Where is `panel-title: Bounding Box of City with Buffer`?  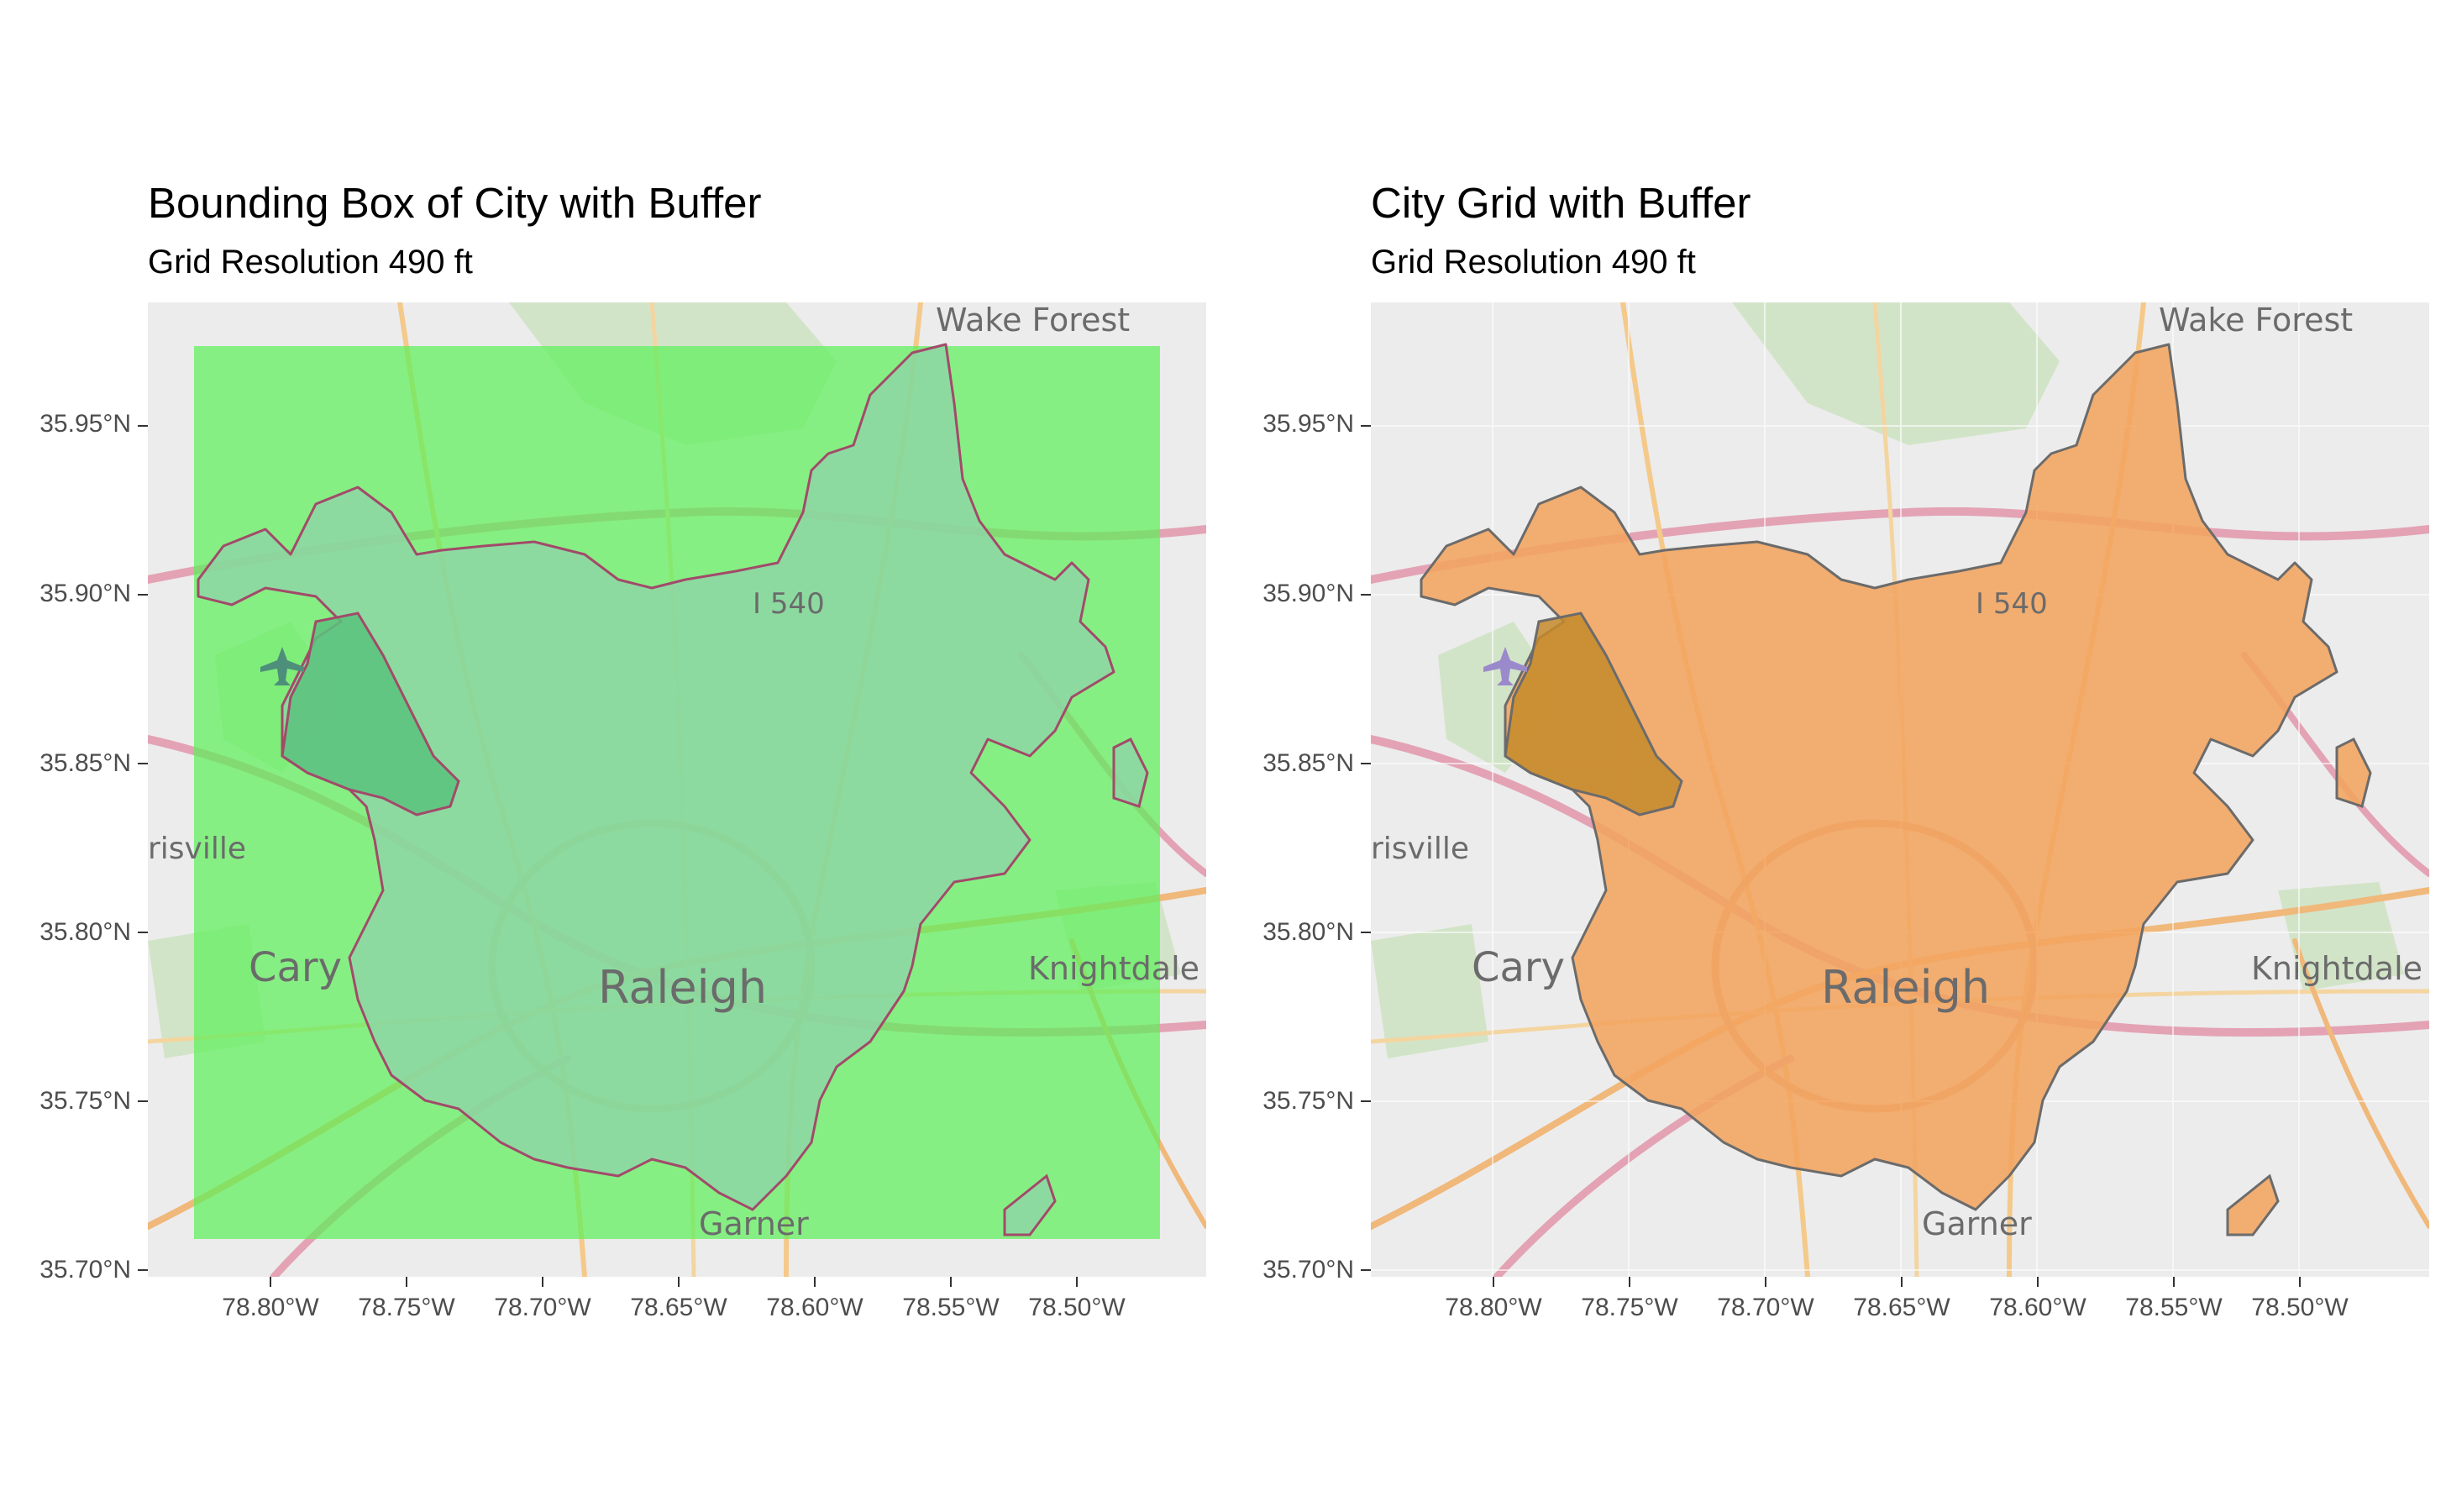
panel-title: Bounding Box of City with Buffer is located at coordinates (455, 203).